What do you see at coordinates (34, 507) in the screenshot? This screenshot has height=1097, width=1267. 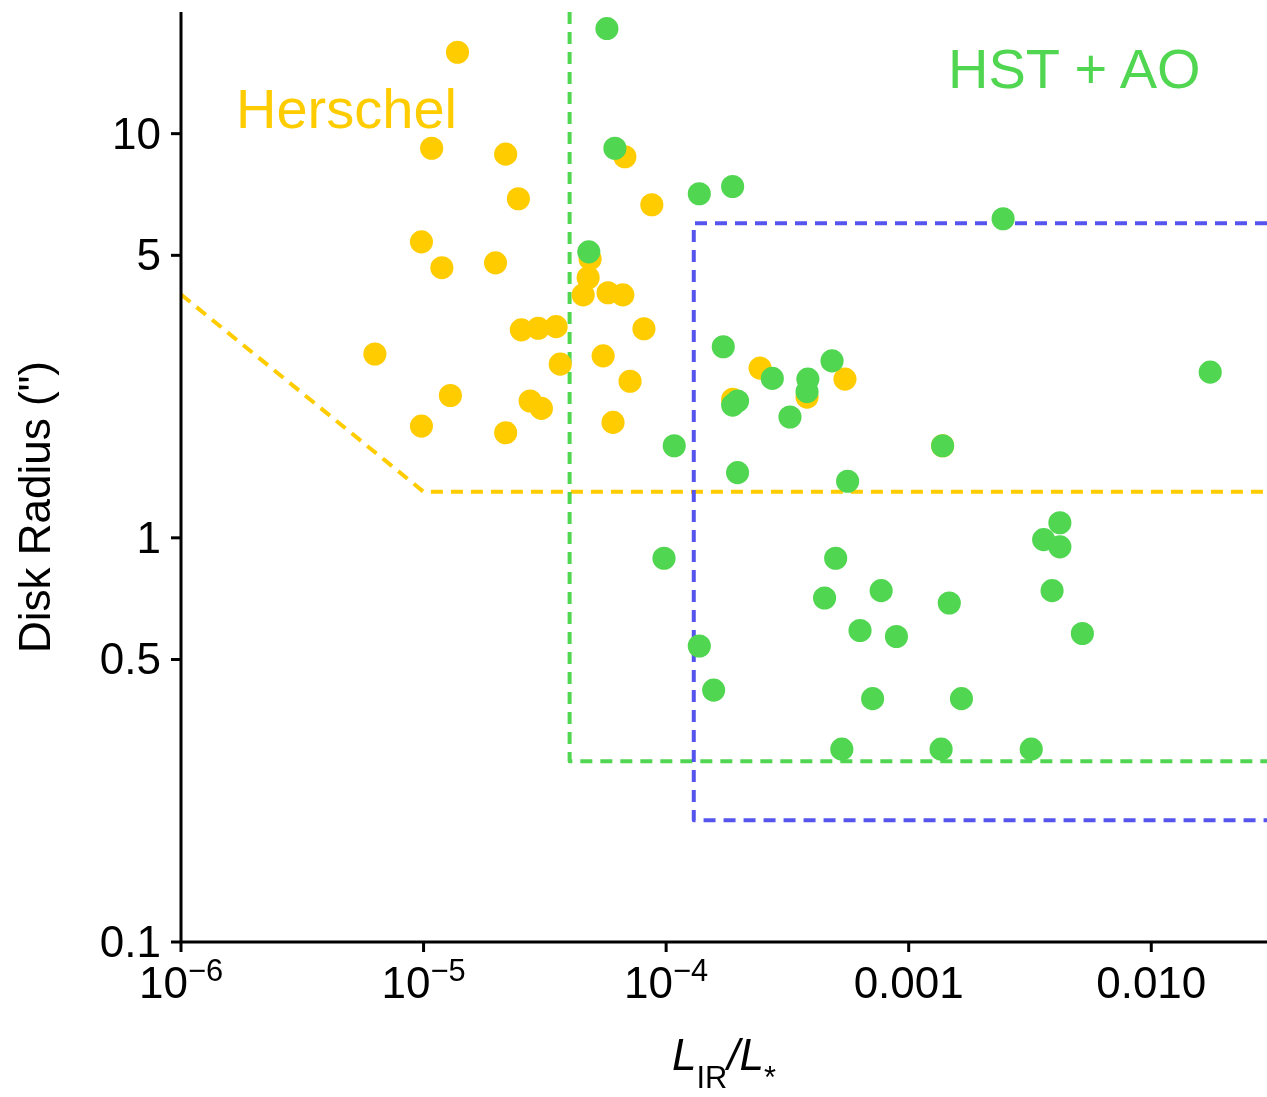 I see `y-axis-title: Disk Radius (")` at bounding box center [34, 507].